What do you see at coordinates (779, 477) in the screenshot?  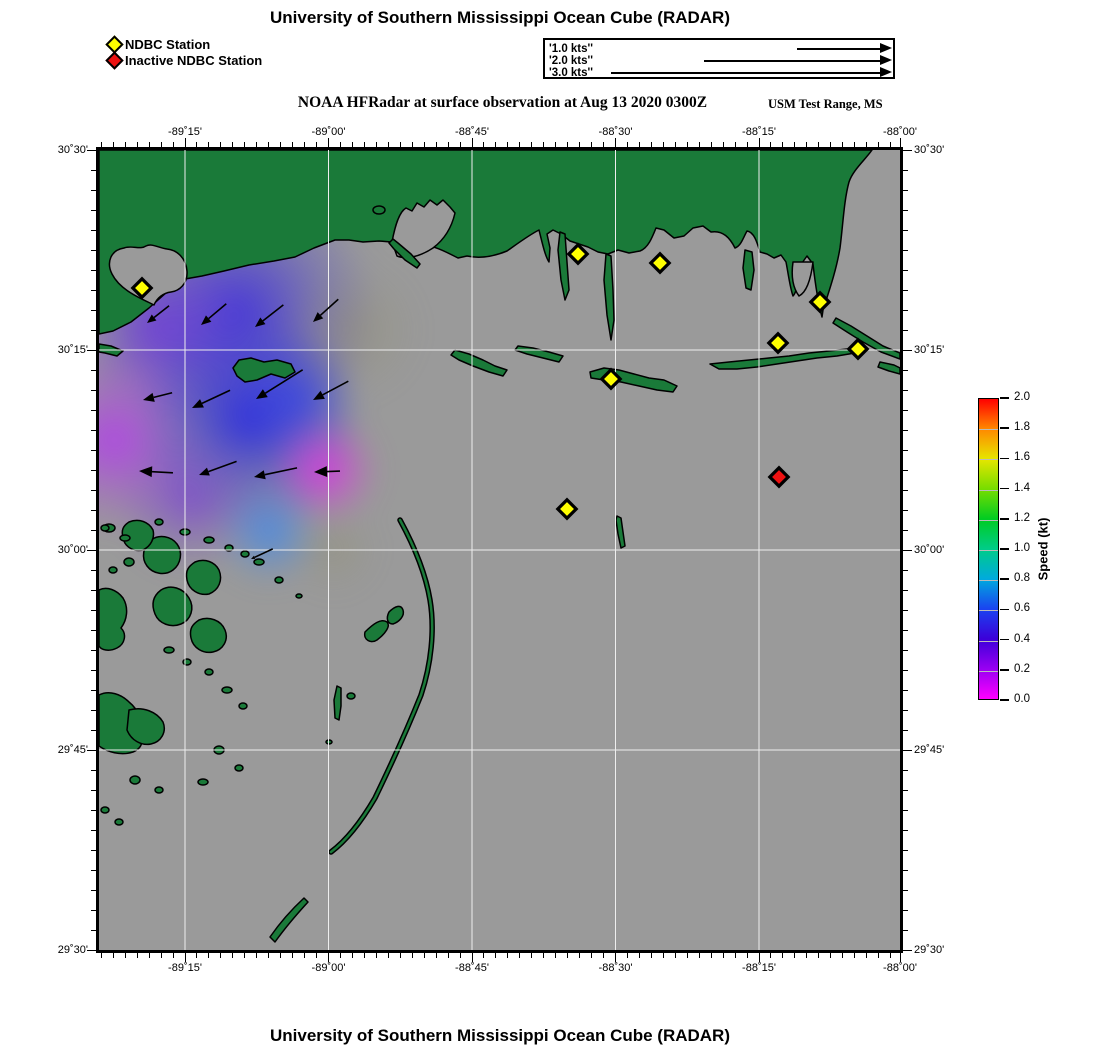 I see `inactive-ndbc-station-marker` at bounding box center [779, 477].